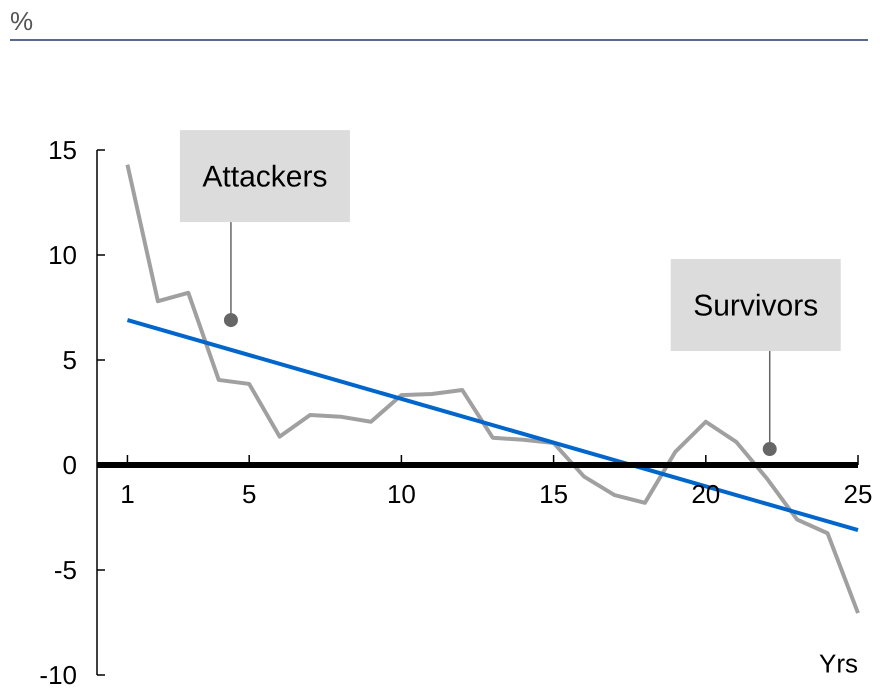 This screenshot has height=700, width=885. I want to click on annotation: Attackers, so click(265, 177).